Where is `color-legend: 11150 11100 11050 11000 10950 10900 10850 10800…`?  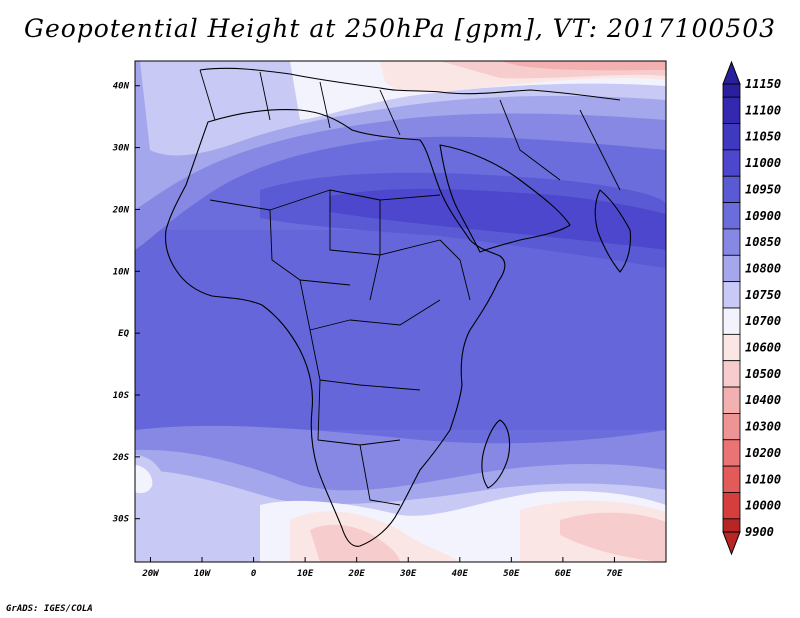 color-legend: 11150 11100 11050 11000 10950 10900 10850 10800… is located at coordinates (751, 308).